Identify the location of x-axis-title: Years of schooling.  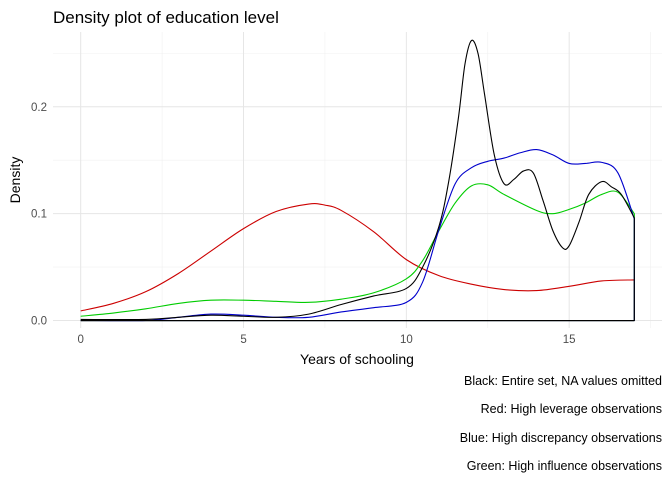
(357, 359).